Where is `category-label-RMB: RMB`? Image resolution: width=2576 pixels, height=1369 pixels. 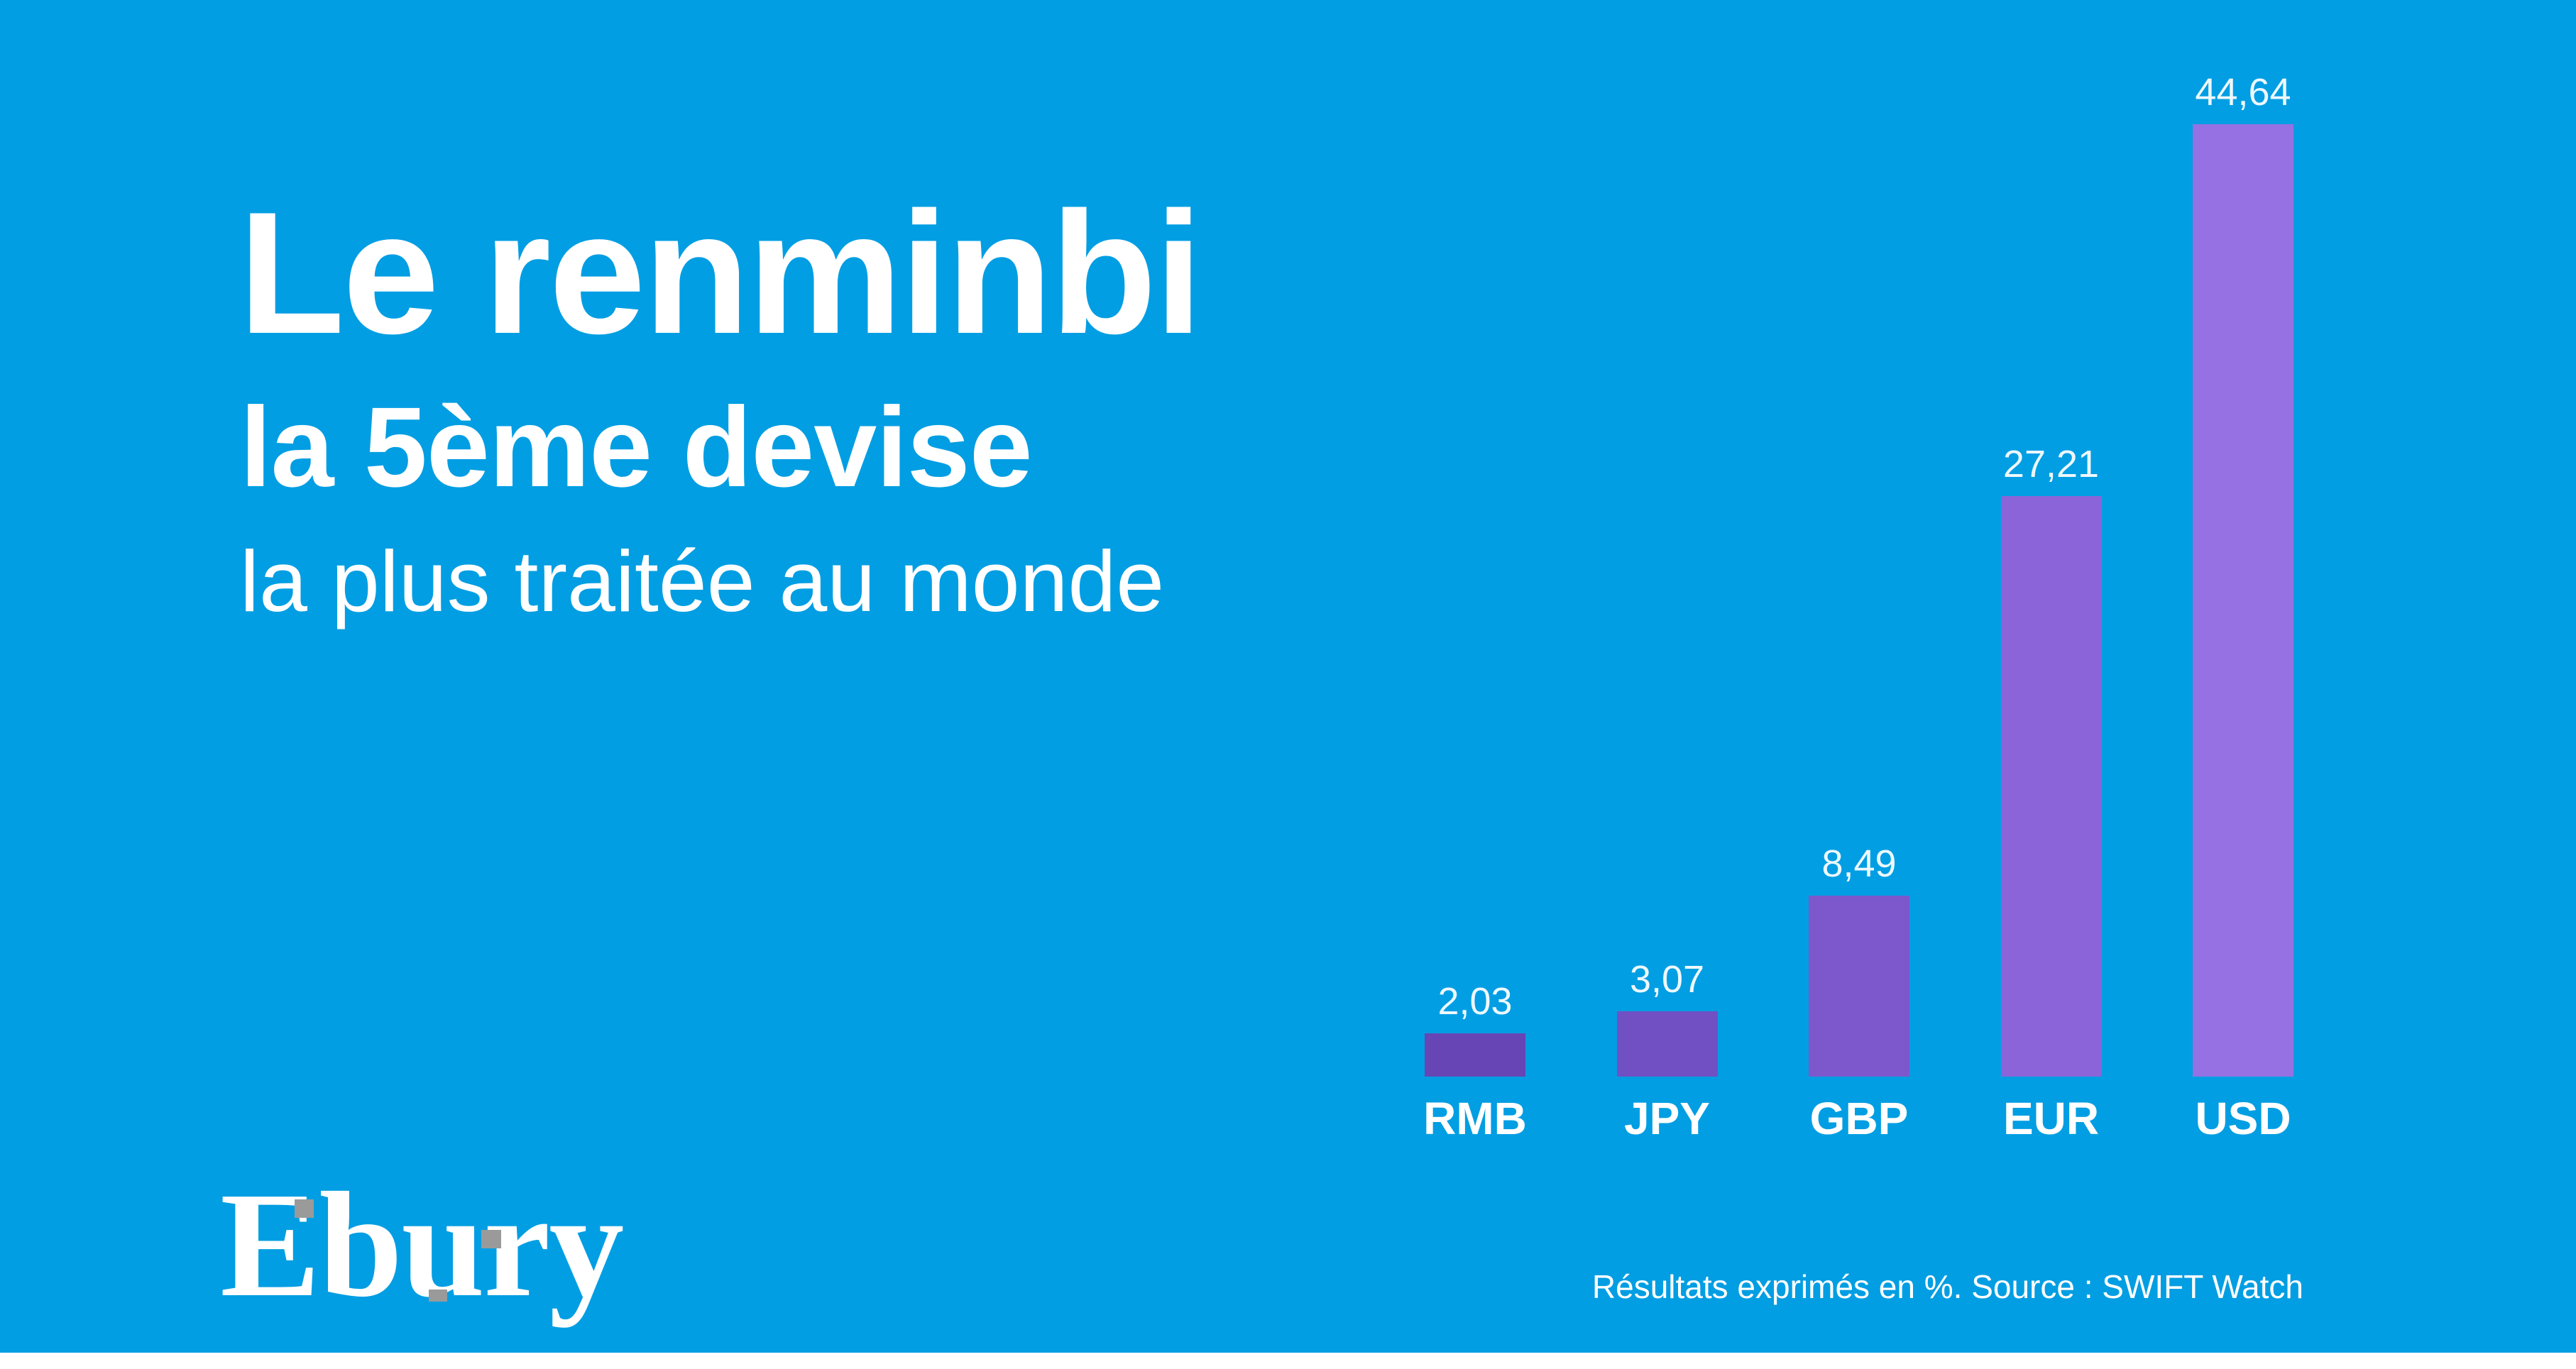 category-label-RMB: RMB is located at coordinates (1475, 1118).